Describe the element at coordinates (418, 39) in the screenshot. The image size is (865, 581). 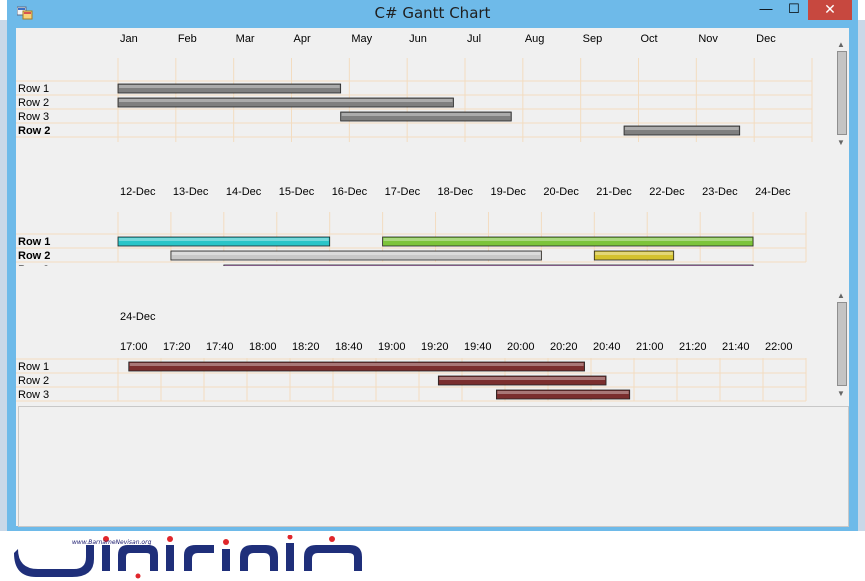
I see `axis-tick-label: Jun` at that location.